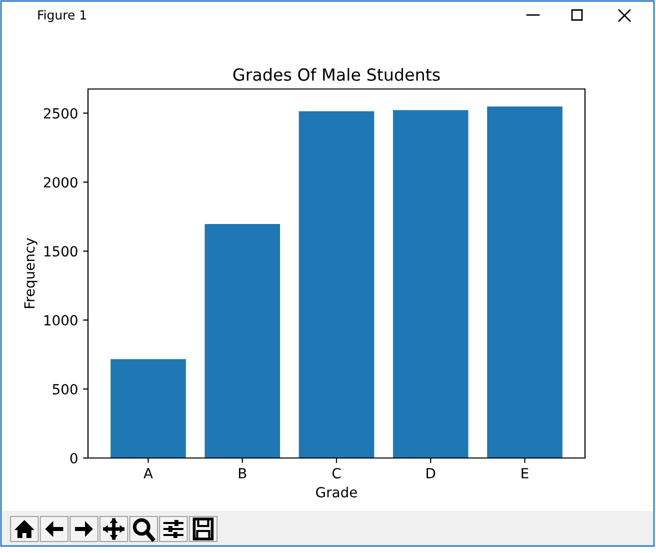  Describe the element at coordinates (336, 473) in the screenshot. I see `x-tick-label: C` at that location.